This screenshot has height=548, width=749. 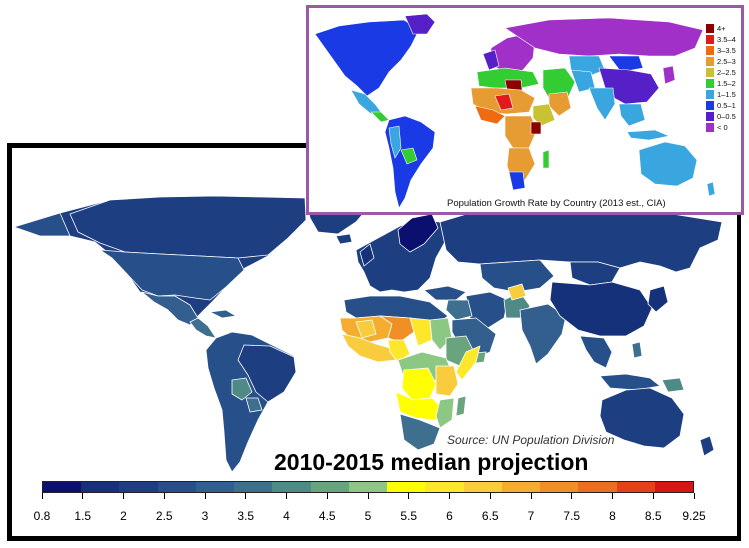 I want to click on inset-region-indonesia, so click(x=648, y=135).